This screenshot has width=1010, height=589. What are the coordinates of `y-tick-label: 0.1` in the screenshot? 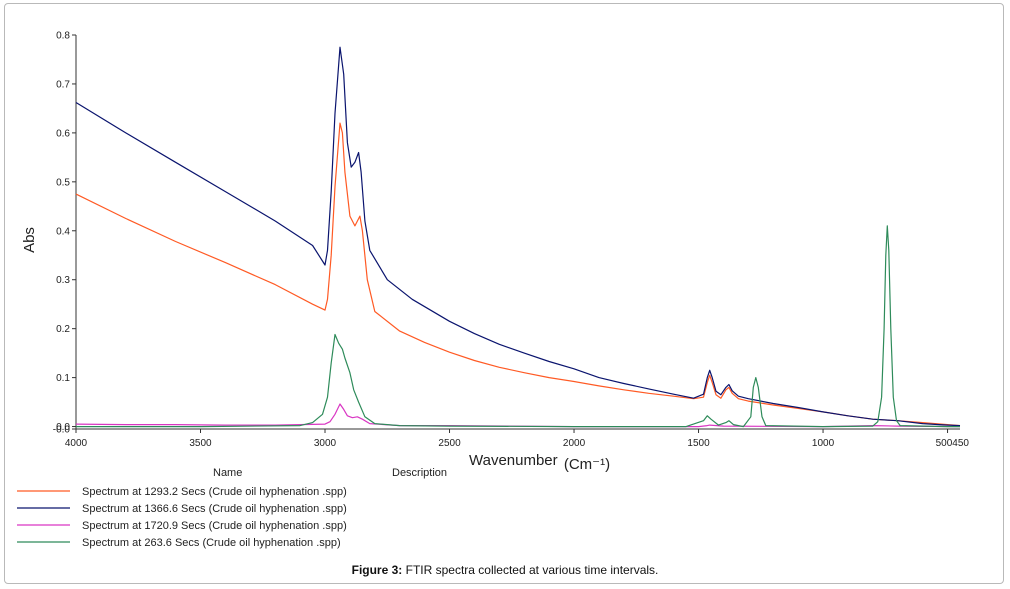 It's located at (63, 378).